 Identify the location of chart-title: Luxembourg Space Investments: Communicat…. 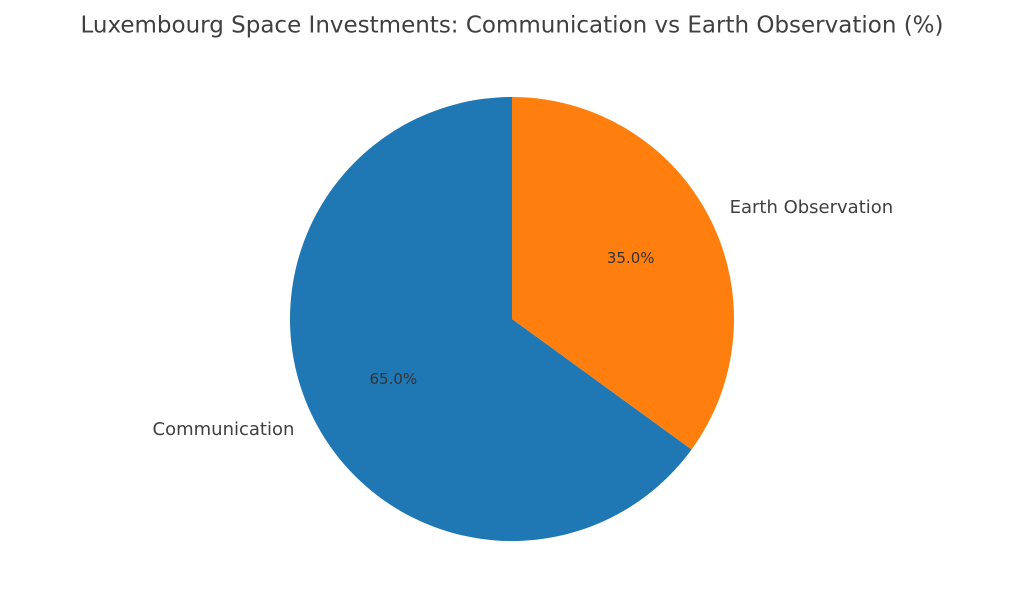
(511, 26).